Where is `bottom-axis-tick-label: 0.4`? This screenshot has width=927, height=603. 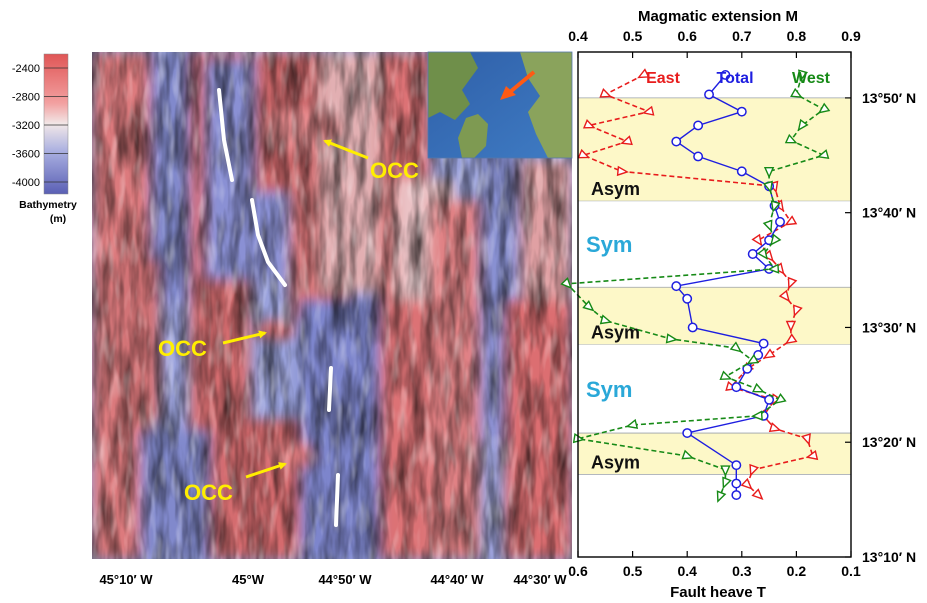 bottom-axis-tick-label: 0.4 is located at coordinates (687, 571).